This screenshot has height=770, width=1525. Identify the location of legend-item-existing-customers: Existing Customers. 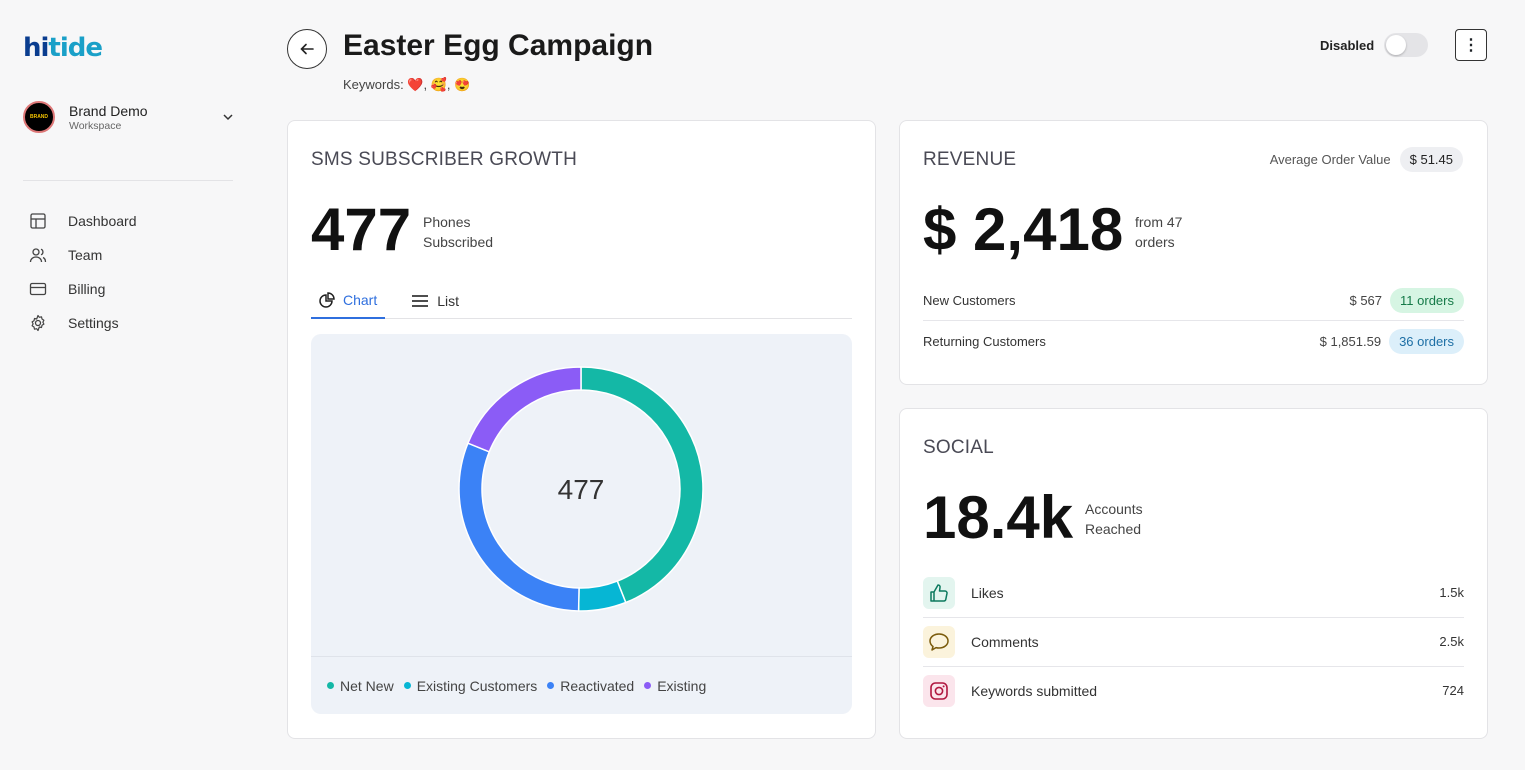
(470, 685).